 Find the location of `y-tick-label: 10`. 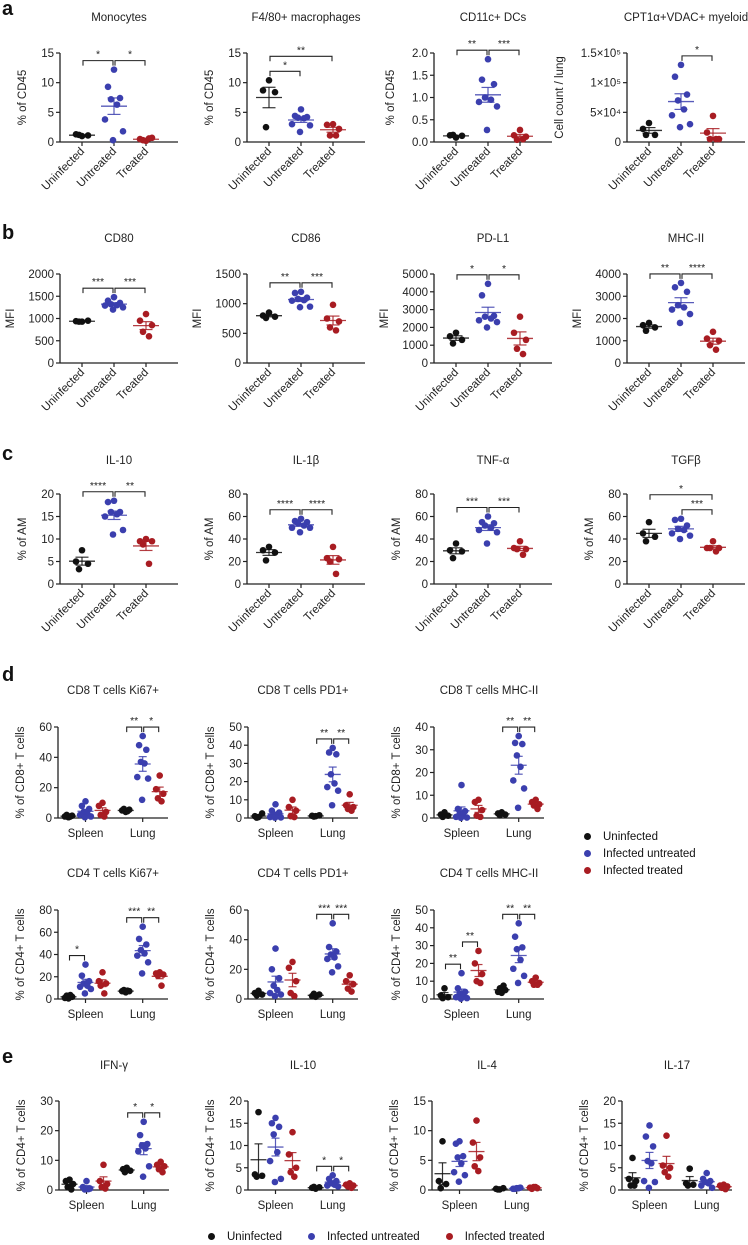

y-tick-label: 10 is located at coordinates (46, 1161).